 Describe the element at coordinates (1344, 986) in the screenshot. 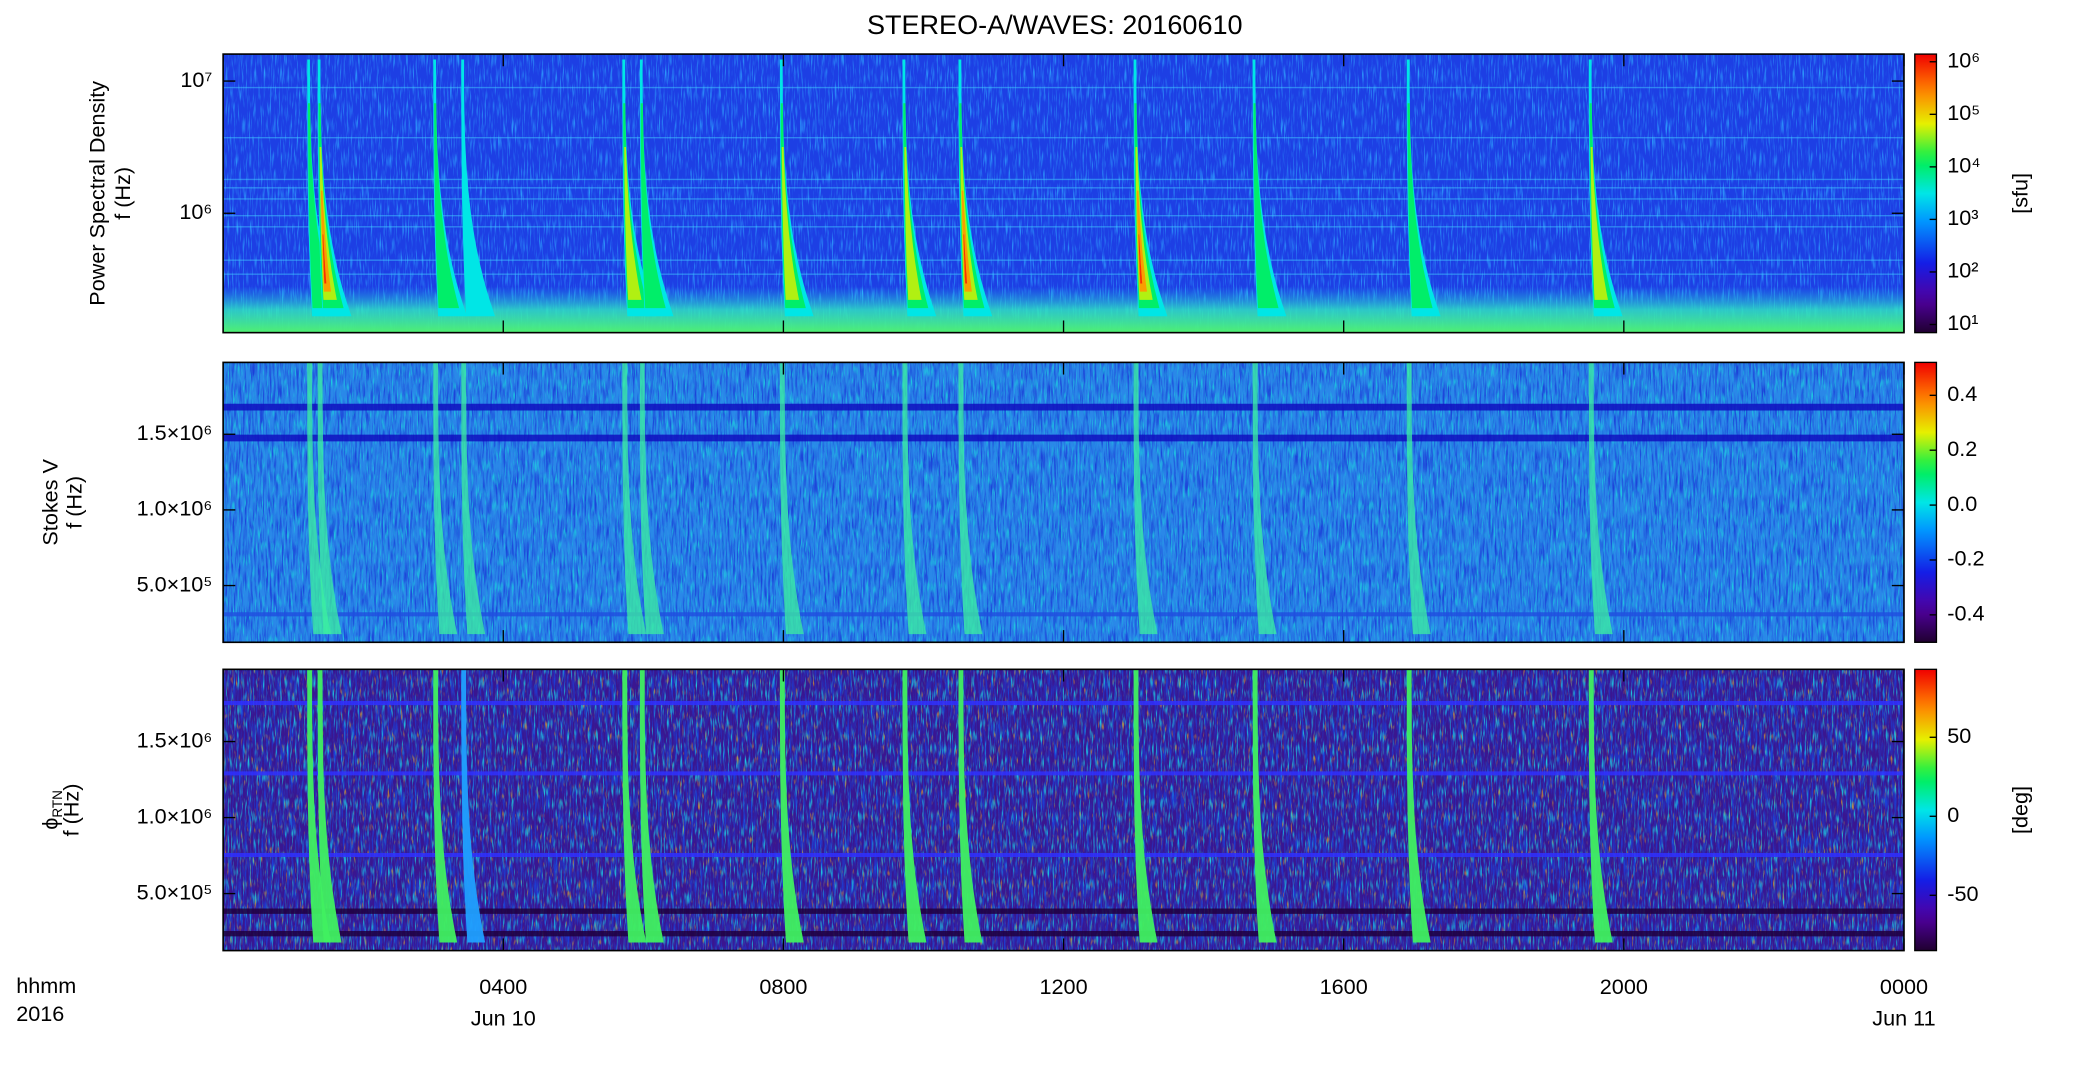

I see `x-tick-label: 1600` at that location.